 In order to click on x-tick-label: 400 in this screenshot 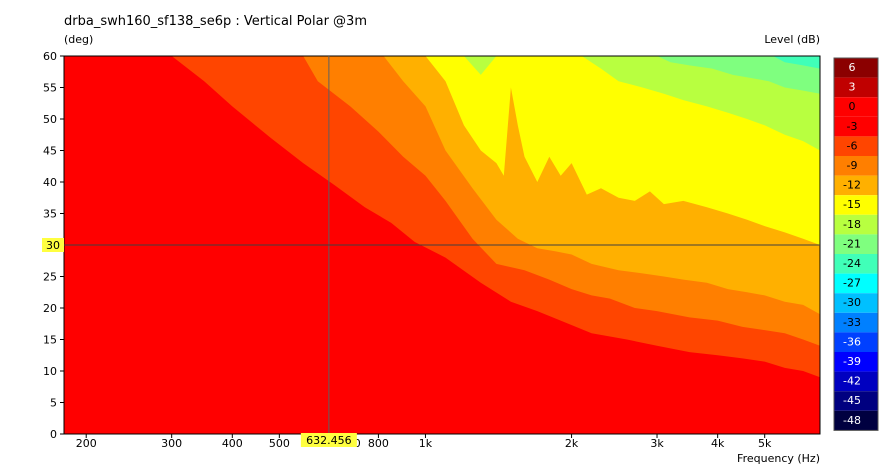, I will do `click(232, 443)`.